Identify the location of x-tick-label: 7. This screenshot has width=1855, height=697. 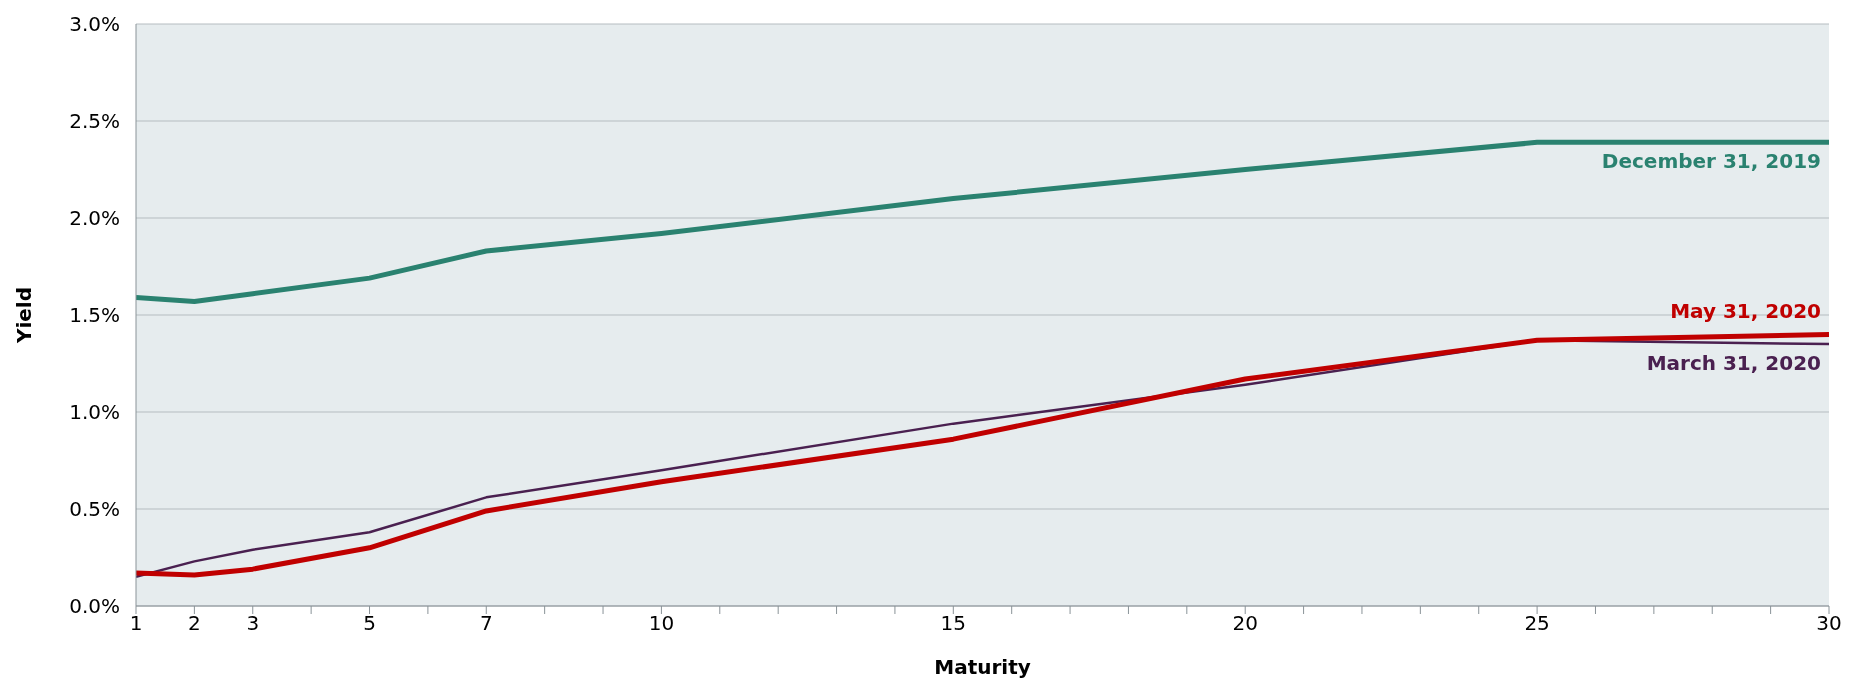
(486, 623).